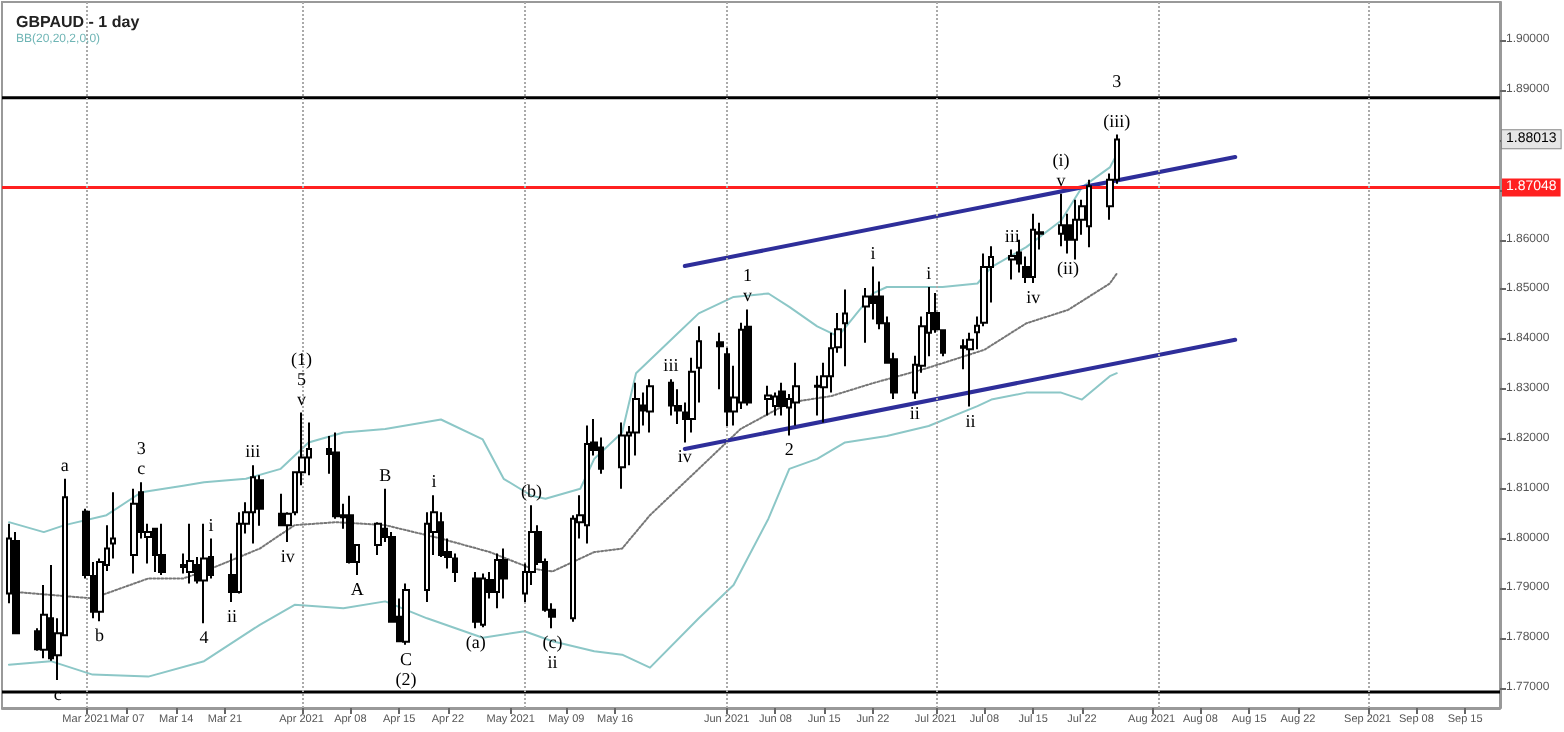 The width and height of the screenshot is (1564, 732). What do you see at coordinates (1061, 169) in the screenshot?
I see `annotation: (i) v` at bounding box center [1061, 169].